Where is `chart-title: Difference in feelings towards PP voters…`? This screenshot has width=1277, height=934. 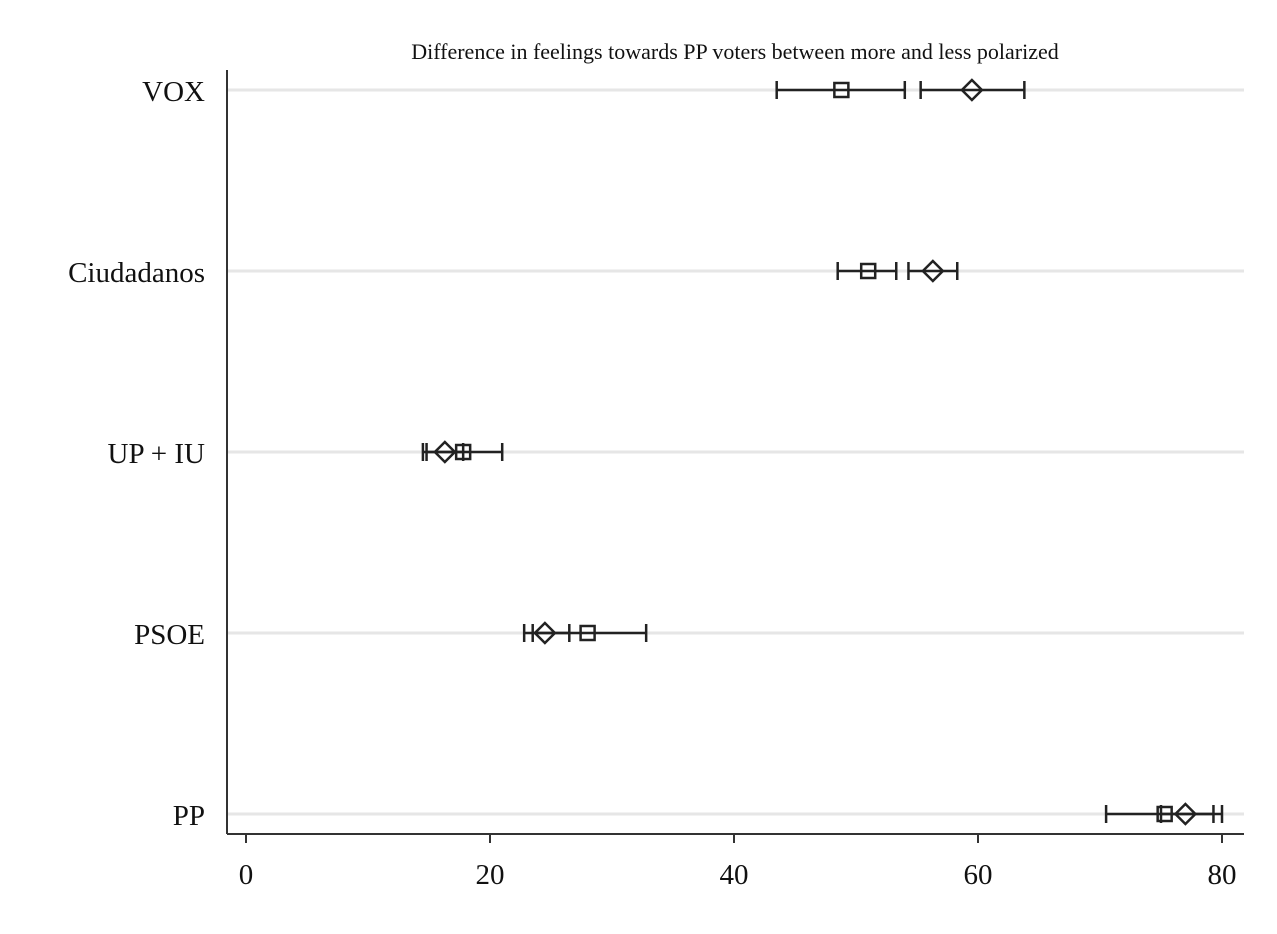
chart-title: Difference in feelings towards PP voters… is located at coordinates (735, 51).